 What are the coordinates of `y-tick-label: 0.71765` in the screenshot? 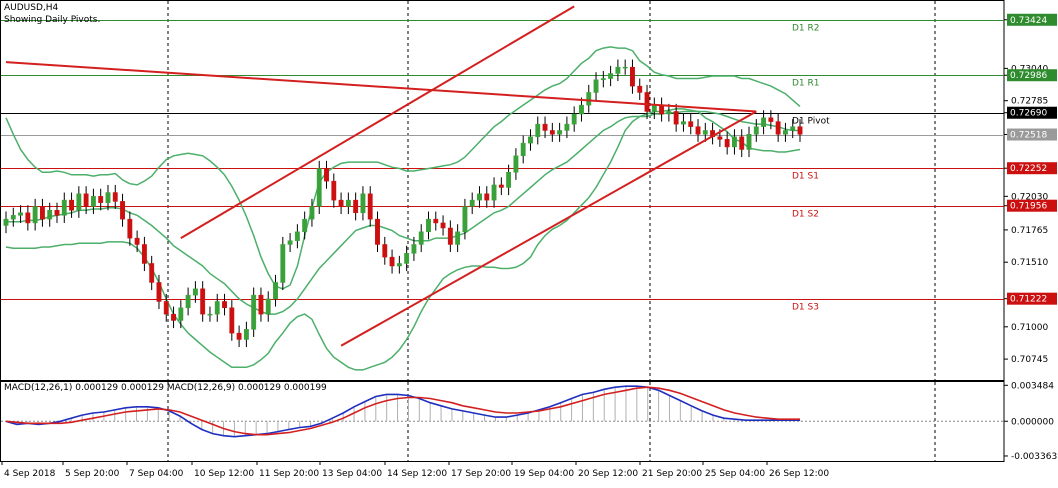 It's located at (1029, 231).